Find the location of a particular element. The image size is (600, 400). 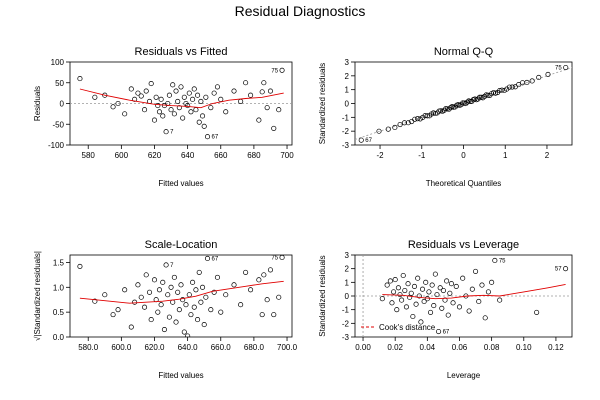

y-tick-label: 1 is located at coordinates (347, 90).